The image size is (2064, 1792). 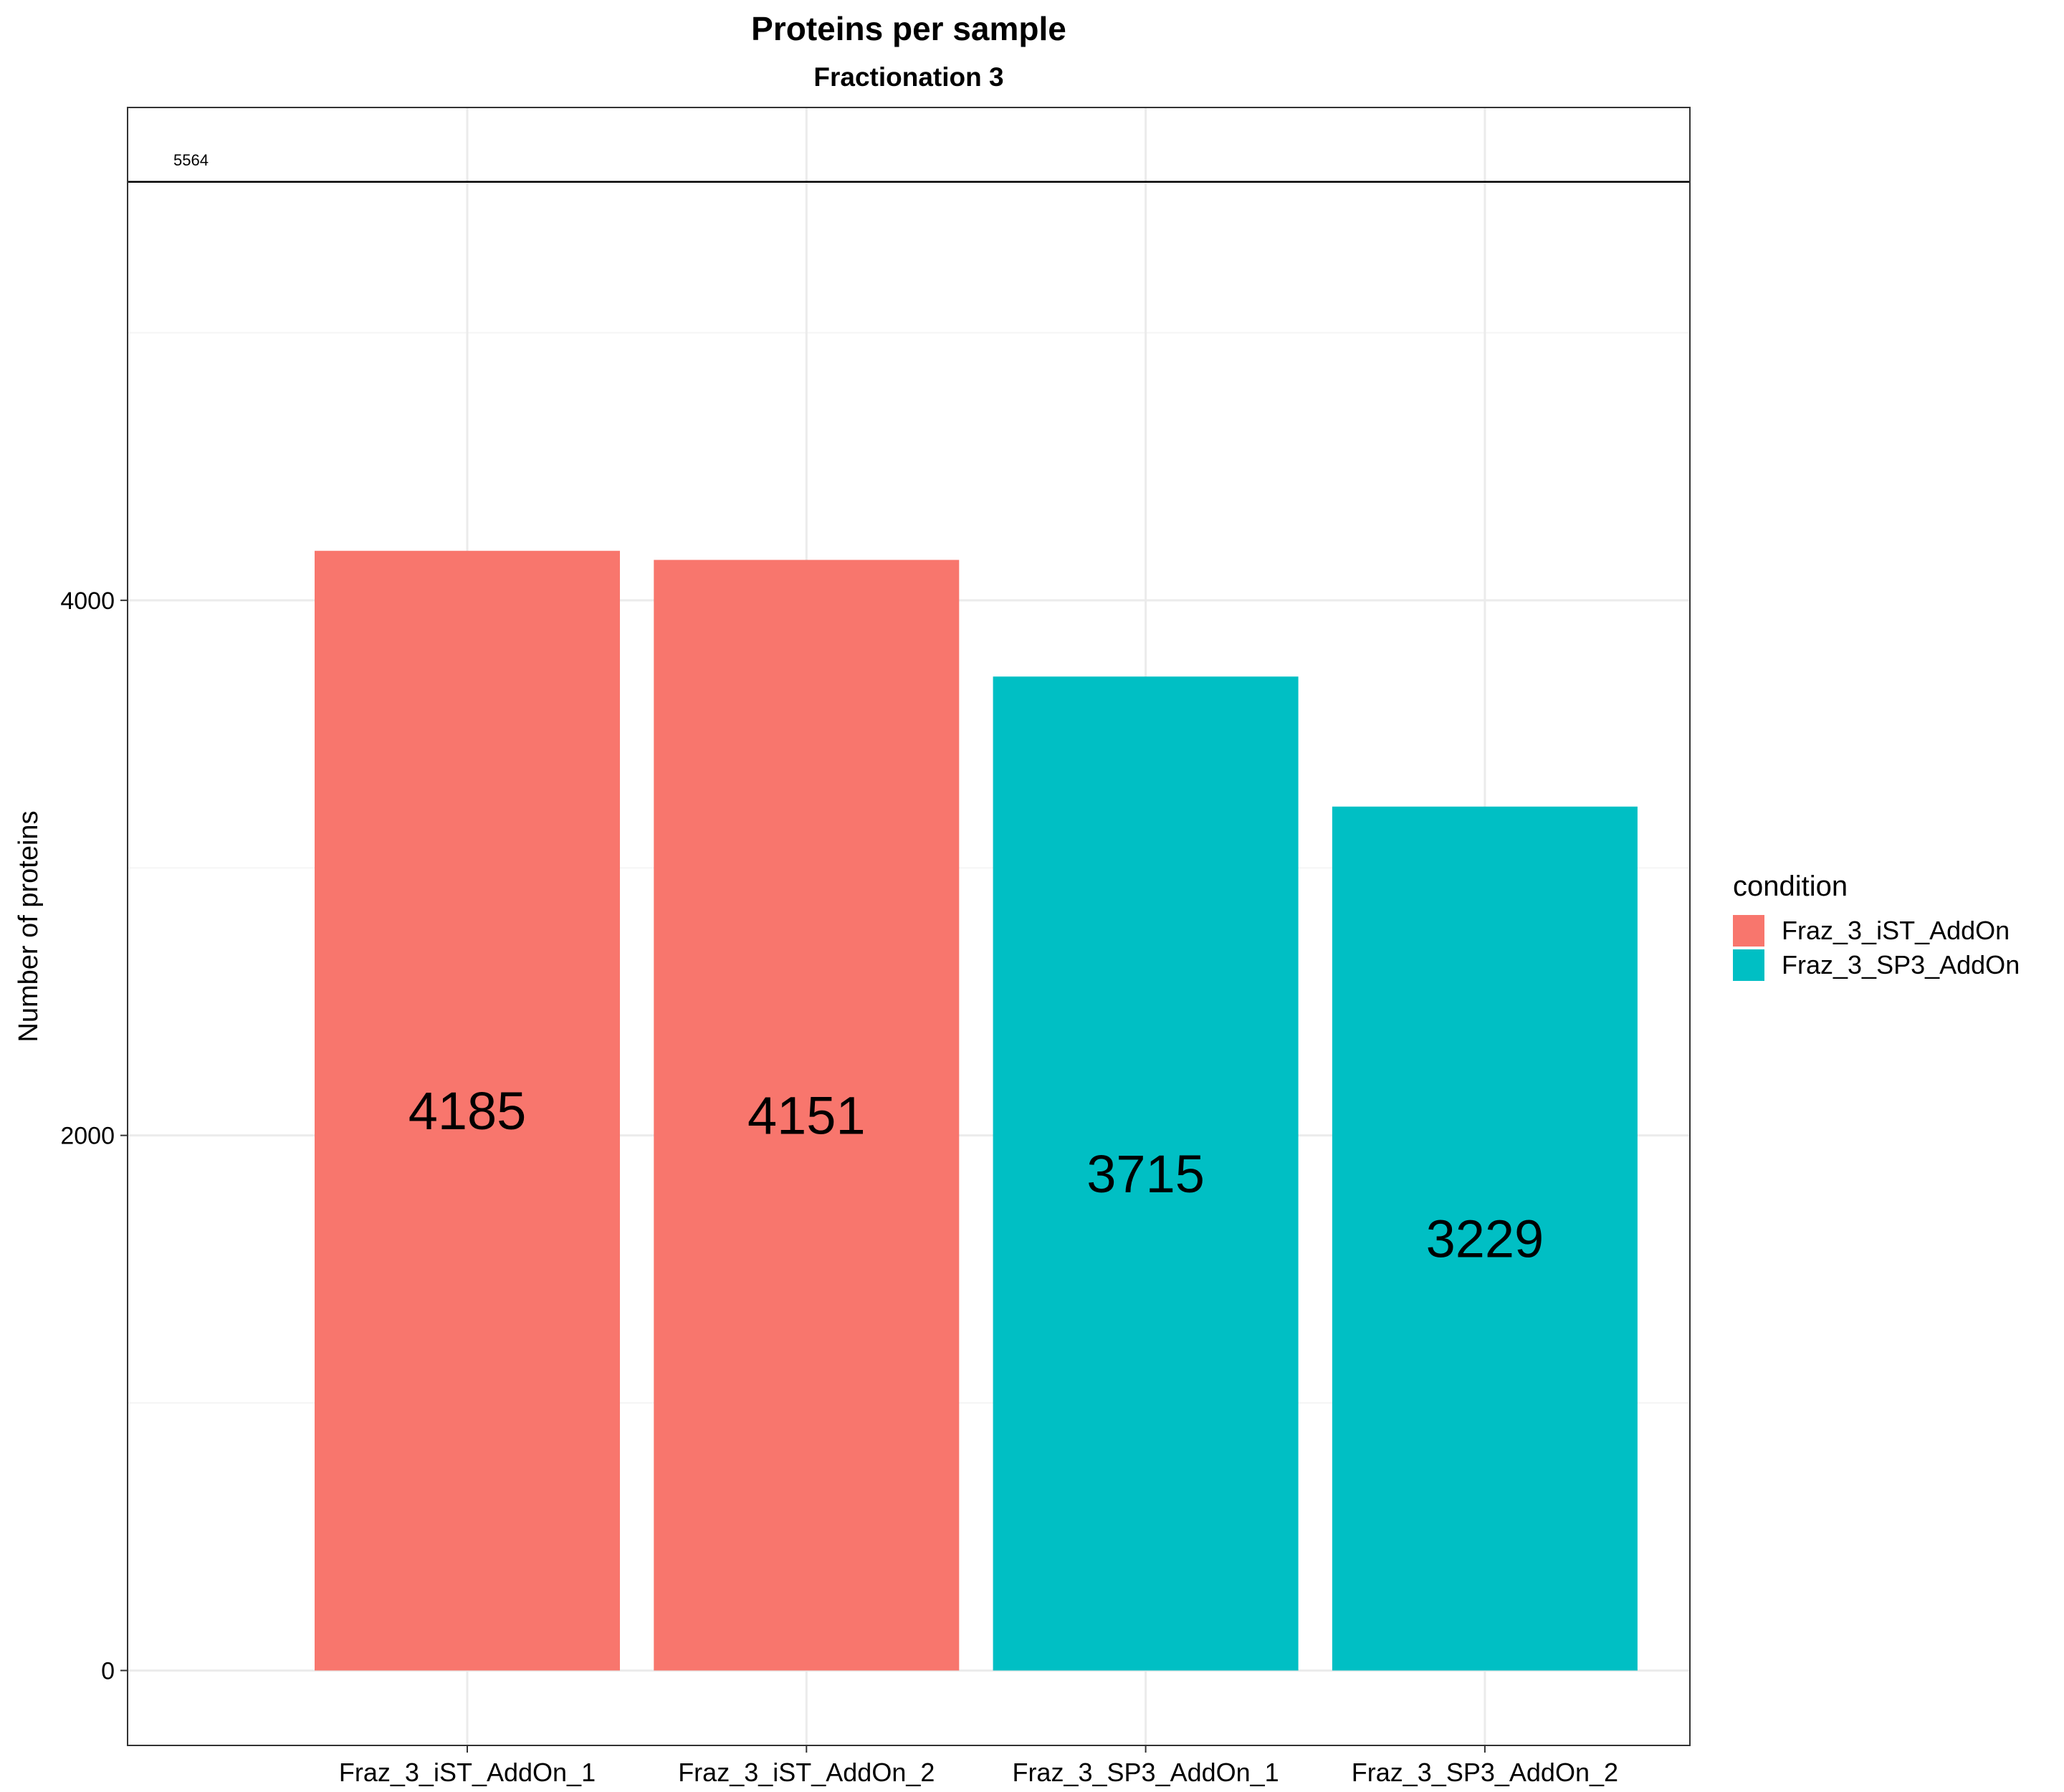 I want to click on y-tick-label: 4000, so click(x=87, y=601).